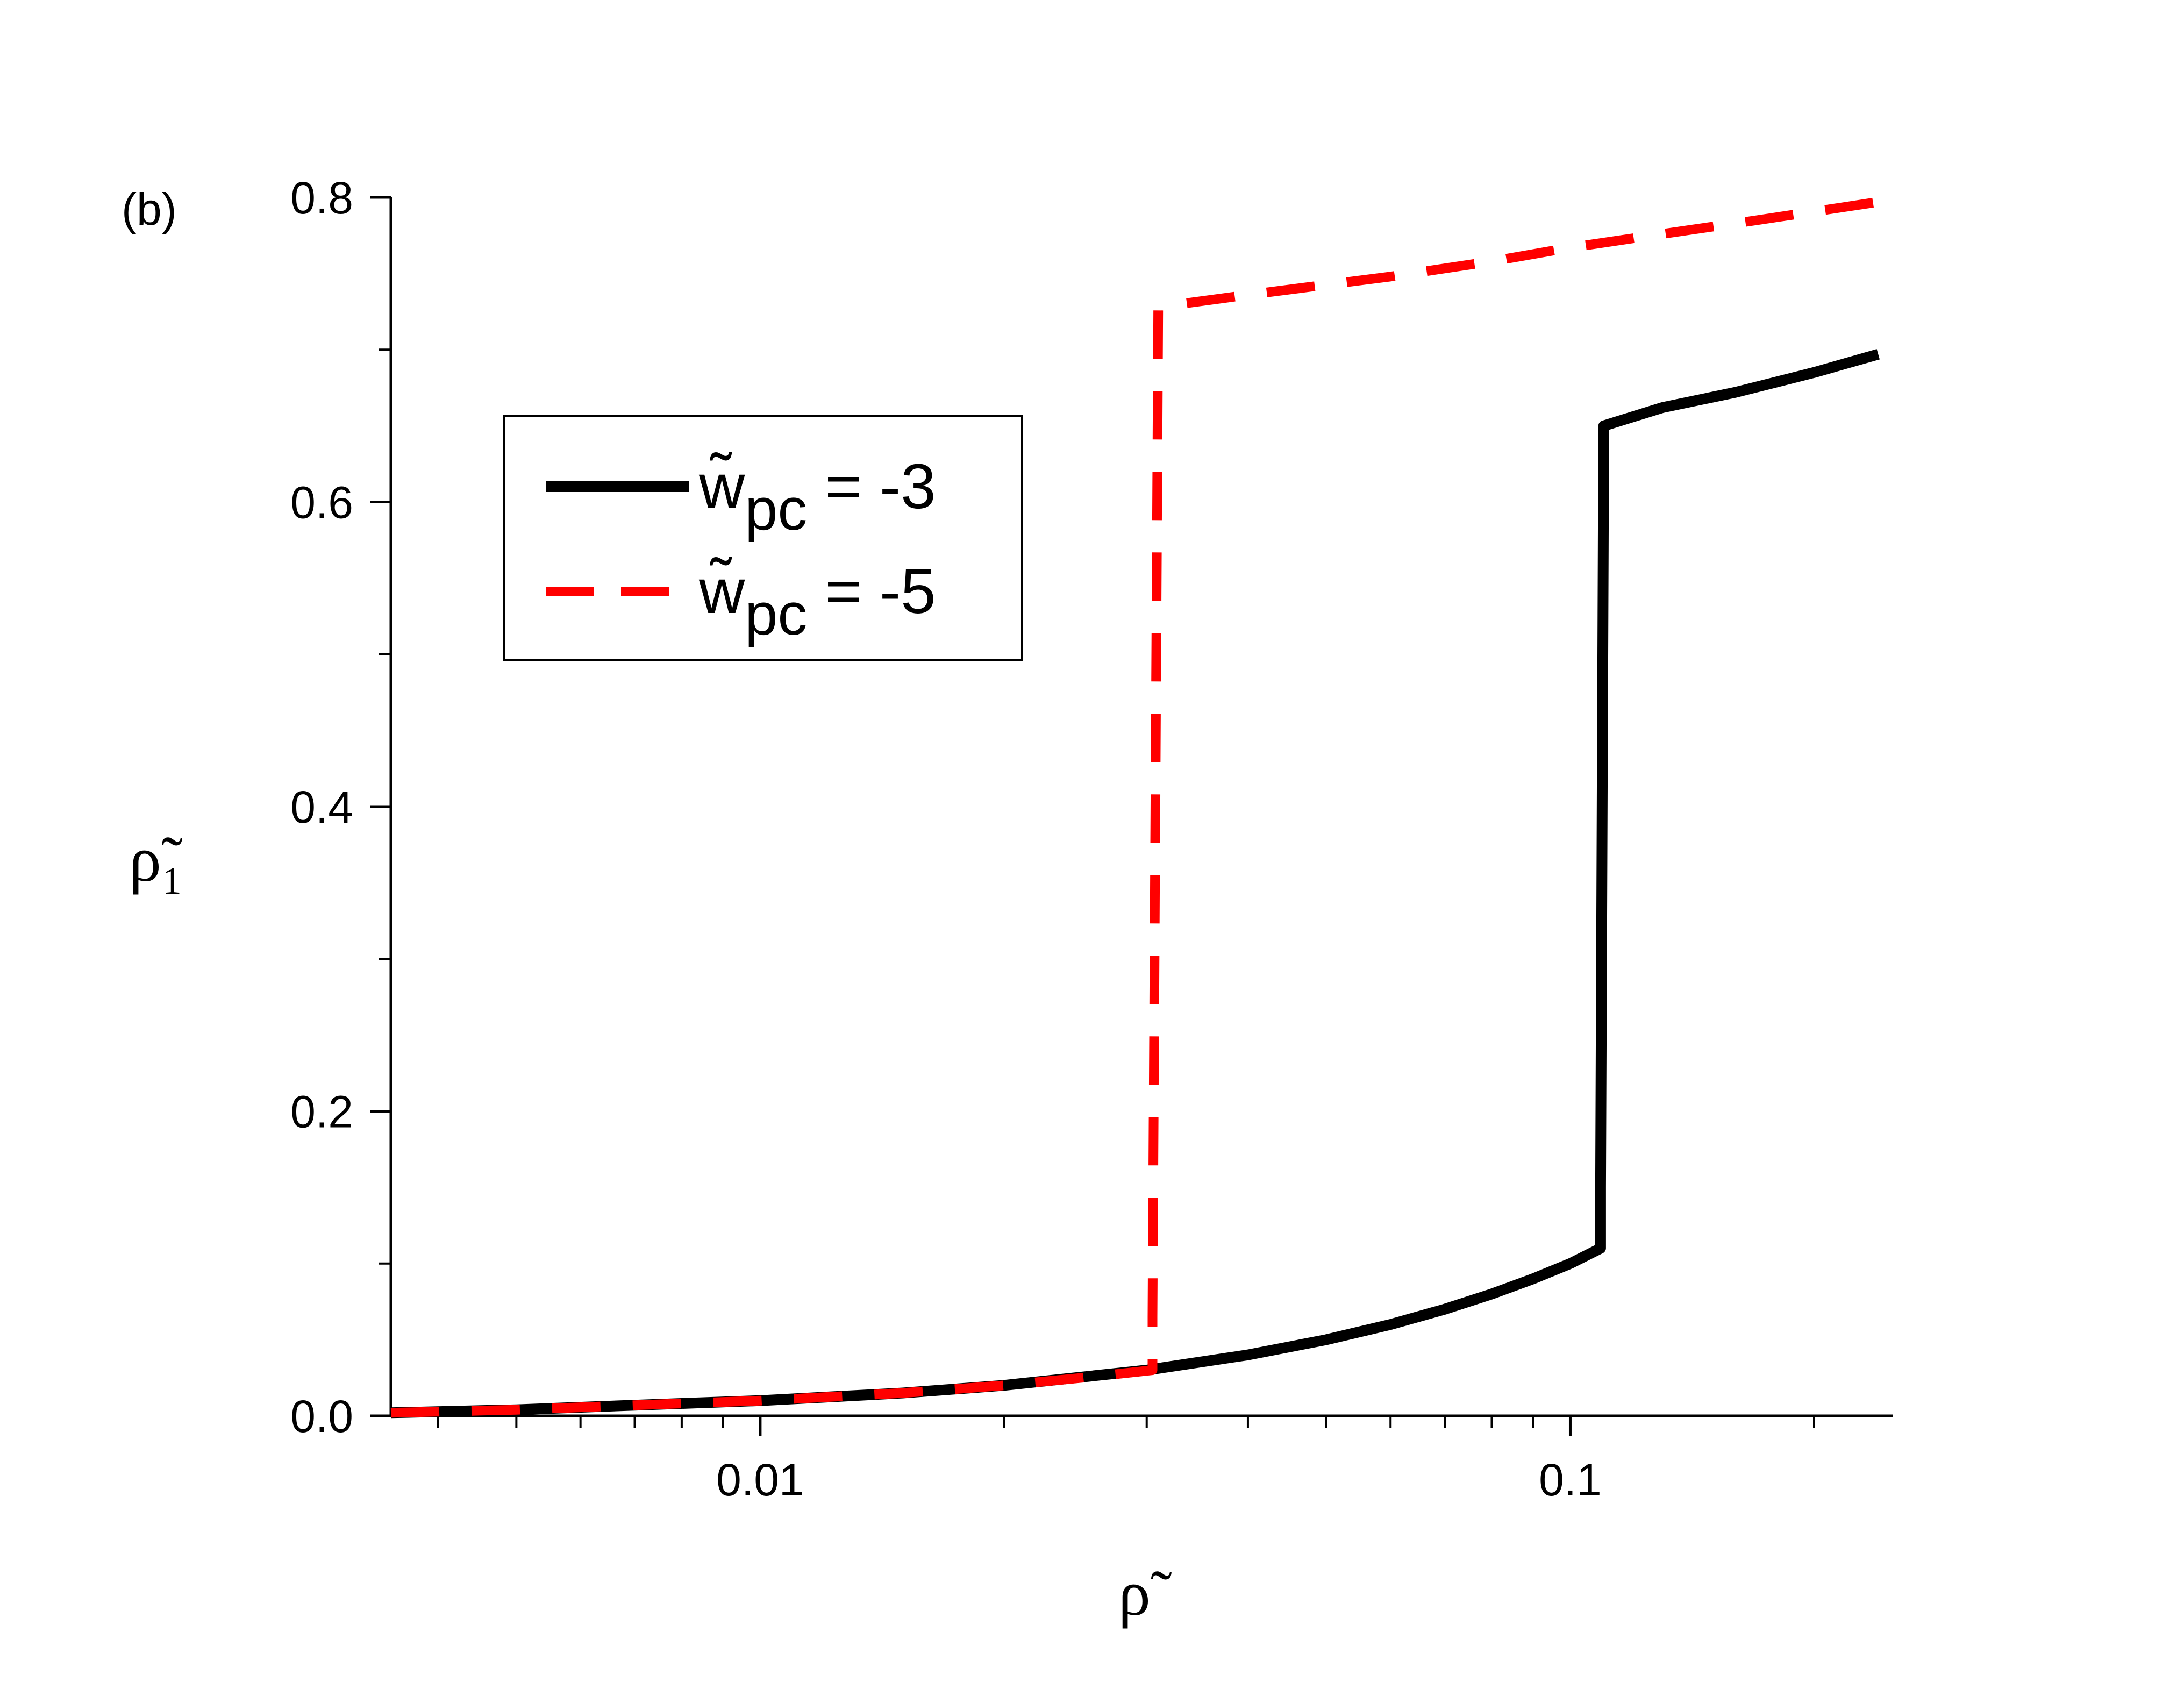 The image size is (2184, 1689). I want to click on y-axis-label: ρ̃₁, so click(156, 859).